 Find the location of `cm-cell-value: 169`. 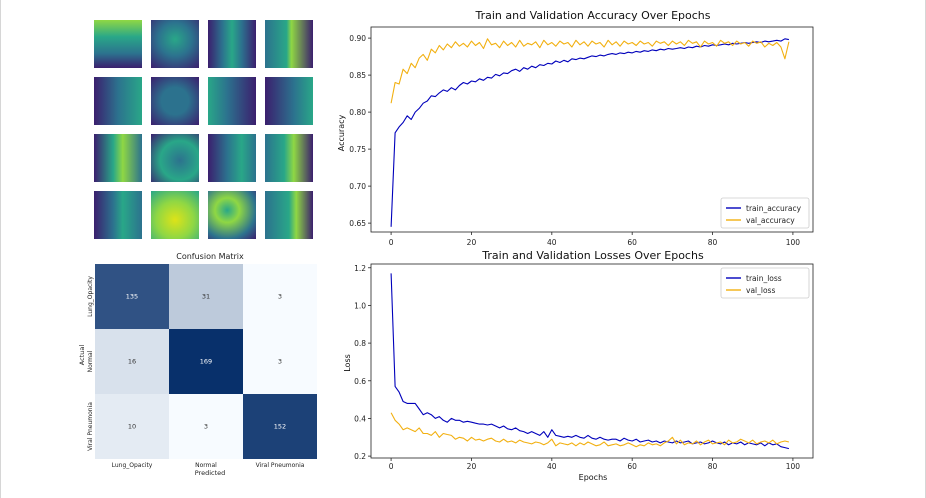

cm-cell-value: 169 is located at coordinates (206, 362).